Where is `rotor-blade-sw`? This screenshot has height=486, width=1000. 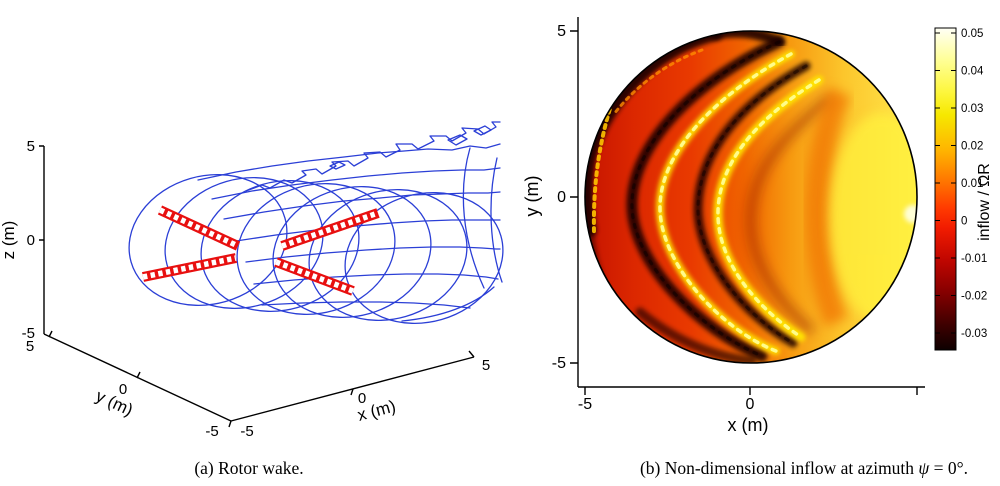 rotor-blade-sw is located at coordinates (189, 267).